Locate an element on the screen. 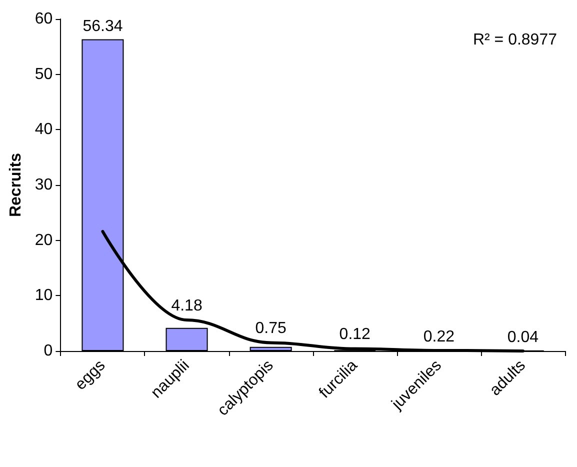  annotation: R² = 0.8977 is located at coordinates (515, 40).